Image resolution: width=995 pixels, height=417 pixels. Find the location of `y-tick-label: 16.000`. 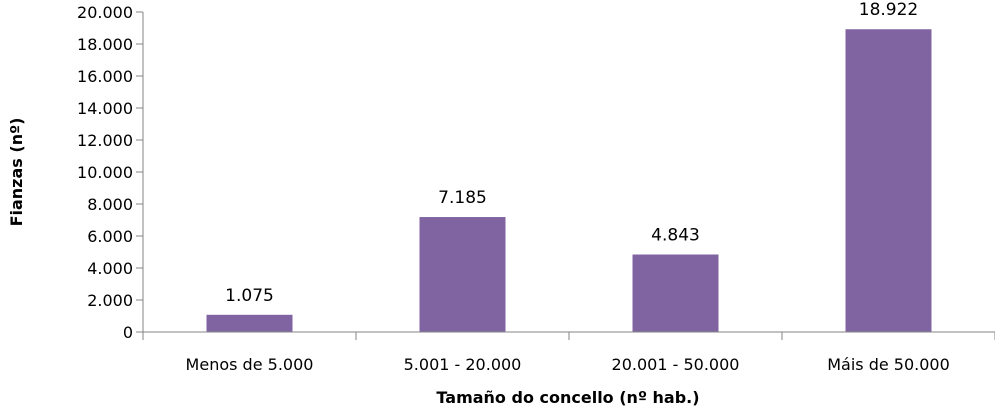

y-tick-label: 16.000 is located at coordinates (105, 76).